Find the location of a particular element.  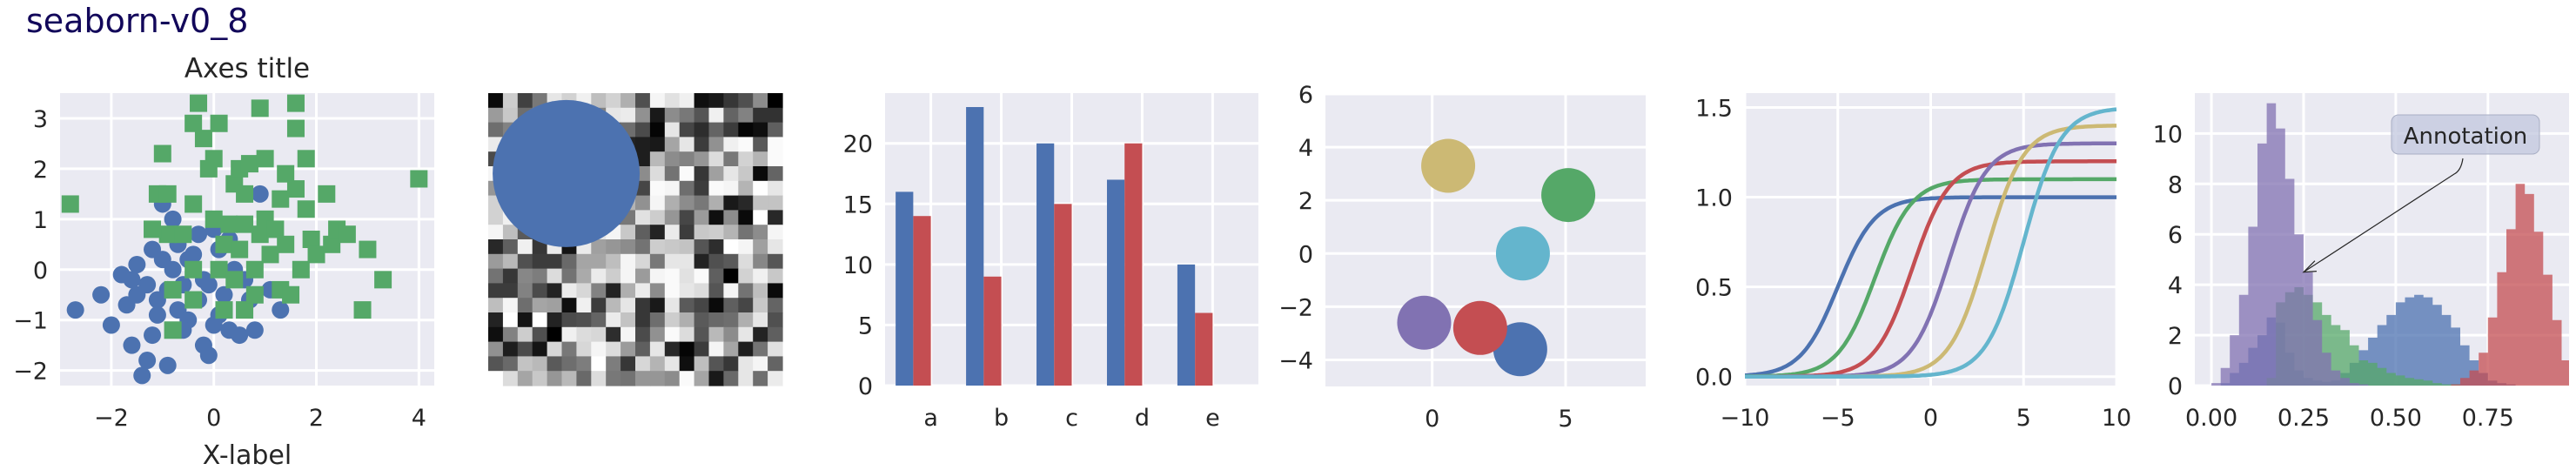

axes-background is located at coordinates (247, 239).